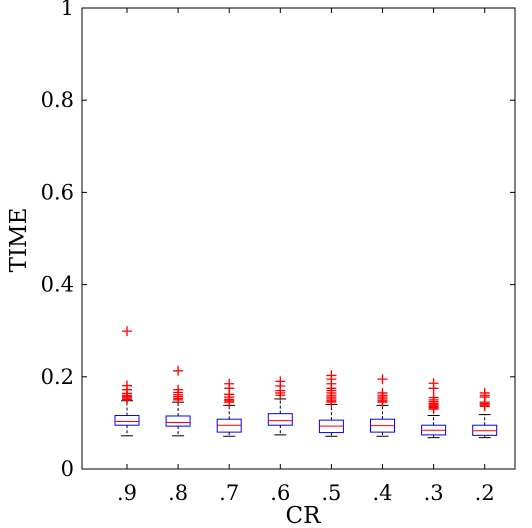 The image size is (532, 528). What do you see at coordinates (57, 100) in the screenshot?
I see `y-tick-label: 0.8` at bounding box center [57, 100].